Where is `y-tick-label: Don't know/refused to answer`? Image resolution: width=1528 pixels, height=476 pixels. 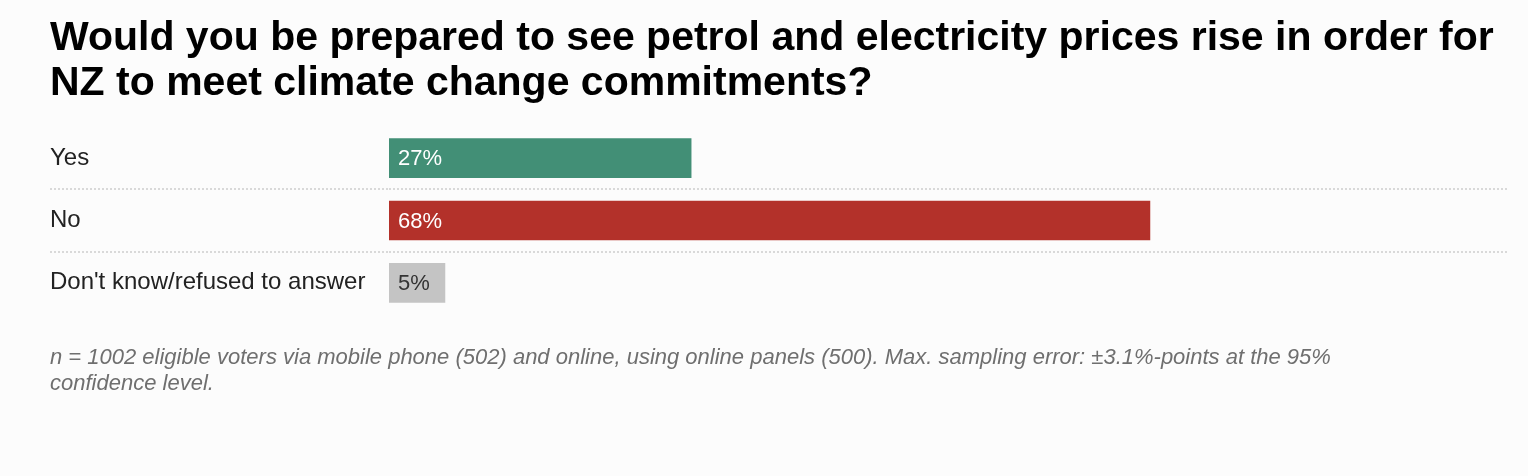 y-tick-label: Don't know/refused to answer is located at coordinates (208, 281).